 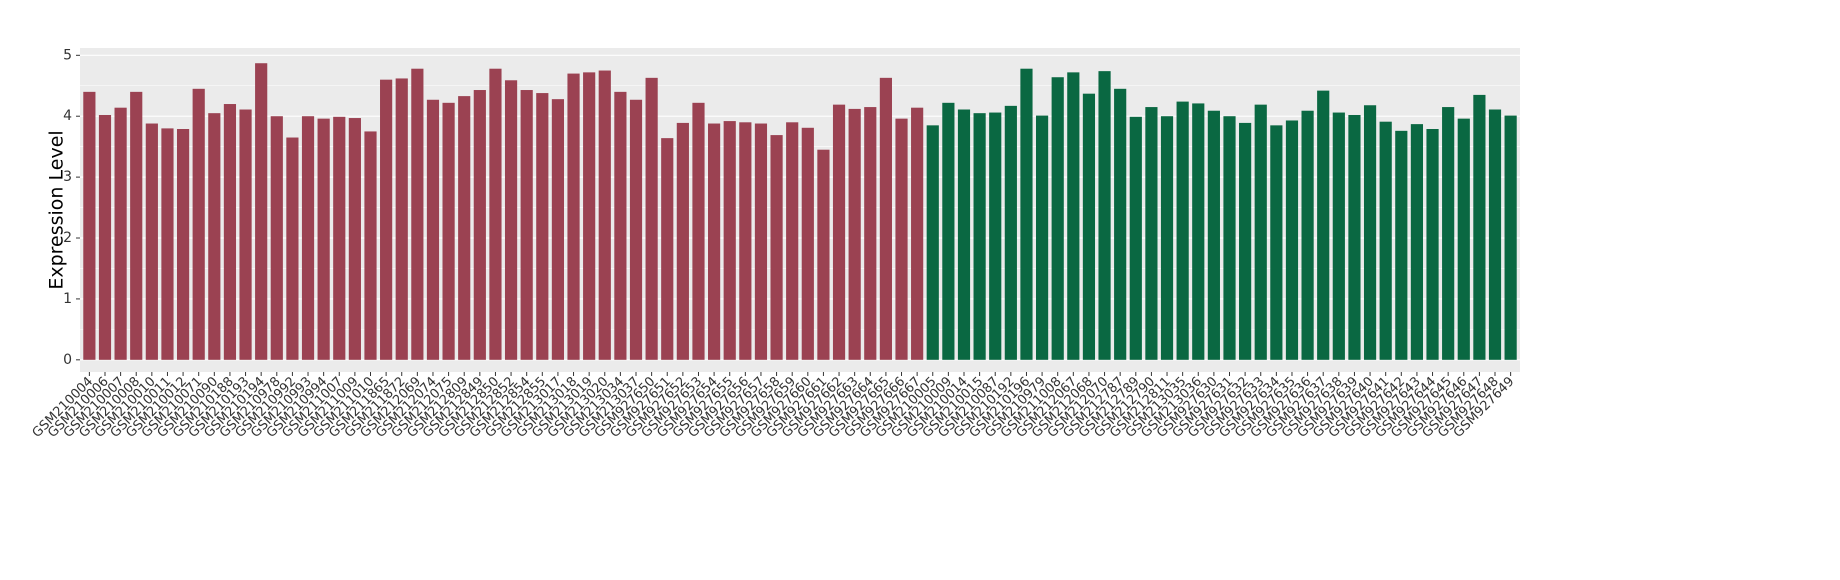 I want to click on y-axis-title: Expression Level, so click(x=57, y=209).